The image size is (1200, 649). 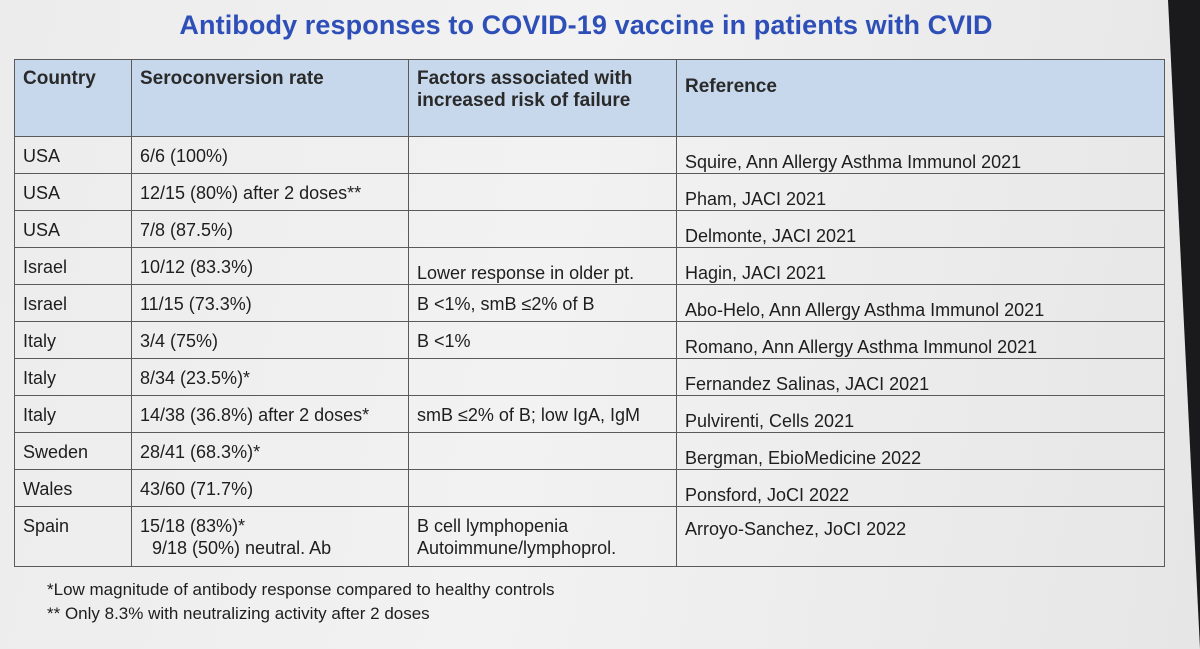 What do you see at coordinates (542, 340) in the screenshot?
I see `cell-factors: B <1%` at bounding box center [542, 340].